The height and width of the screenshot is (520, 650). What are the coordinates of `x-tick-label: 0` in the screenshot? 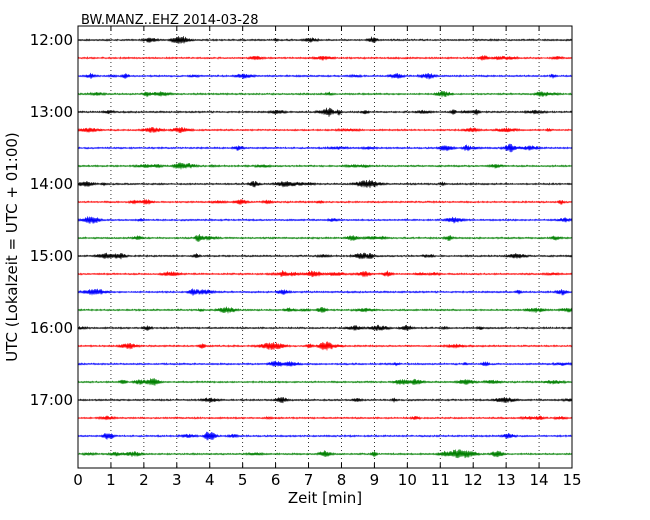 It's located at (78, 480).